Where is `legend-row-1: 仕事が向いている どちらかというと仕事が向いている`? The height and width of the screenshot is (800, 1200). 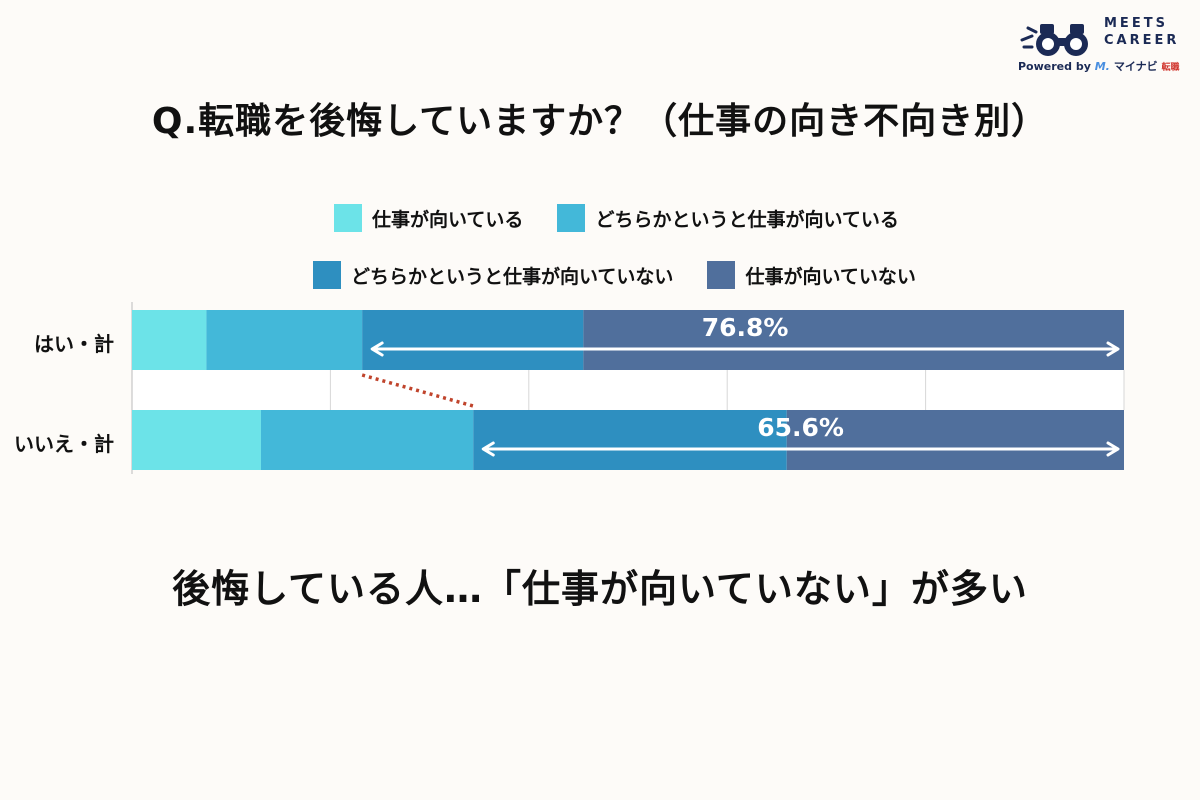
legend-row-1: 仕事が向いている どちらかというと仕事が向いている is located at coordinates (616, 218).